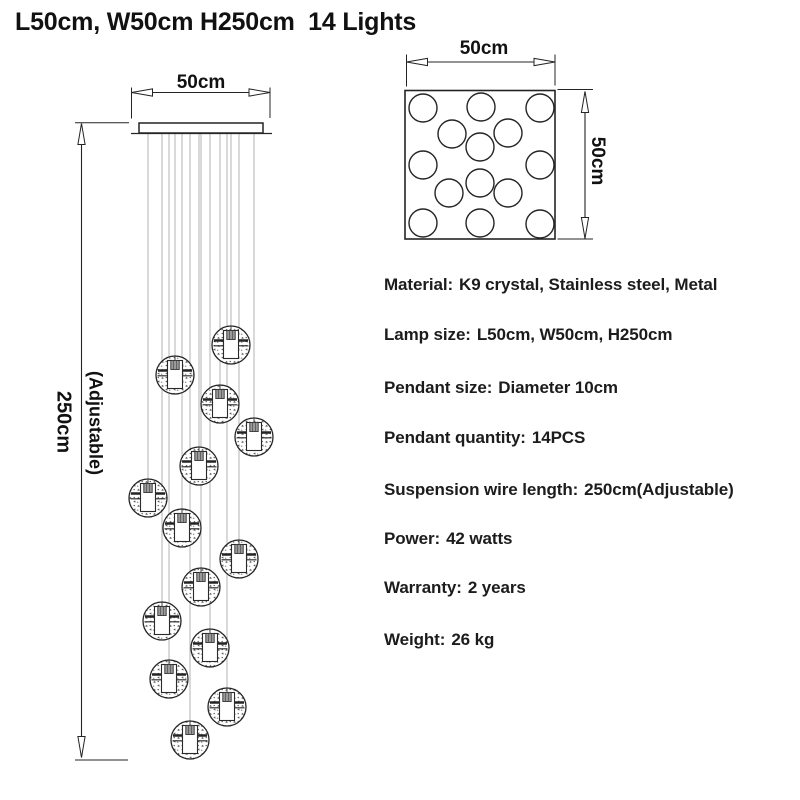  Describe the element at coordinates (423, 587) in the screenshot. I see `spec-label: Warranty:` at that location.